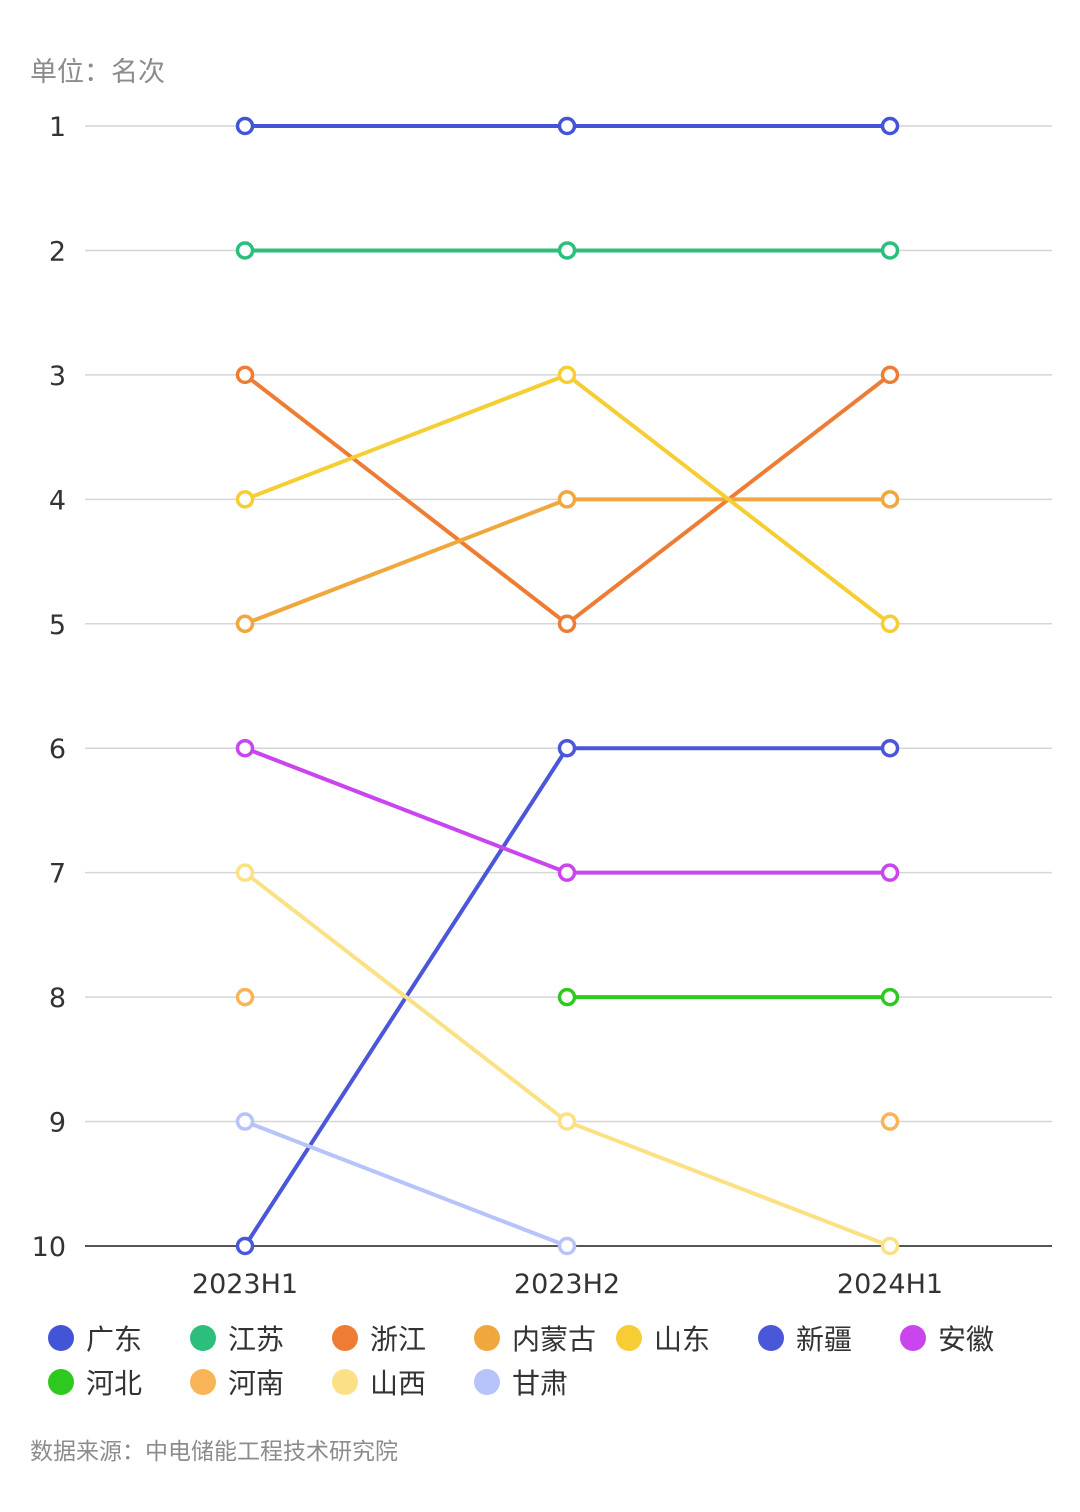  I want to click on legend: 广东 江苏 浙江 内蒙古 山东 新疆 安徽河北 河南 山西 甘肃, so click(553, 1360).